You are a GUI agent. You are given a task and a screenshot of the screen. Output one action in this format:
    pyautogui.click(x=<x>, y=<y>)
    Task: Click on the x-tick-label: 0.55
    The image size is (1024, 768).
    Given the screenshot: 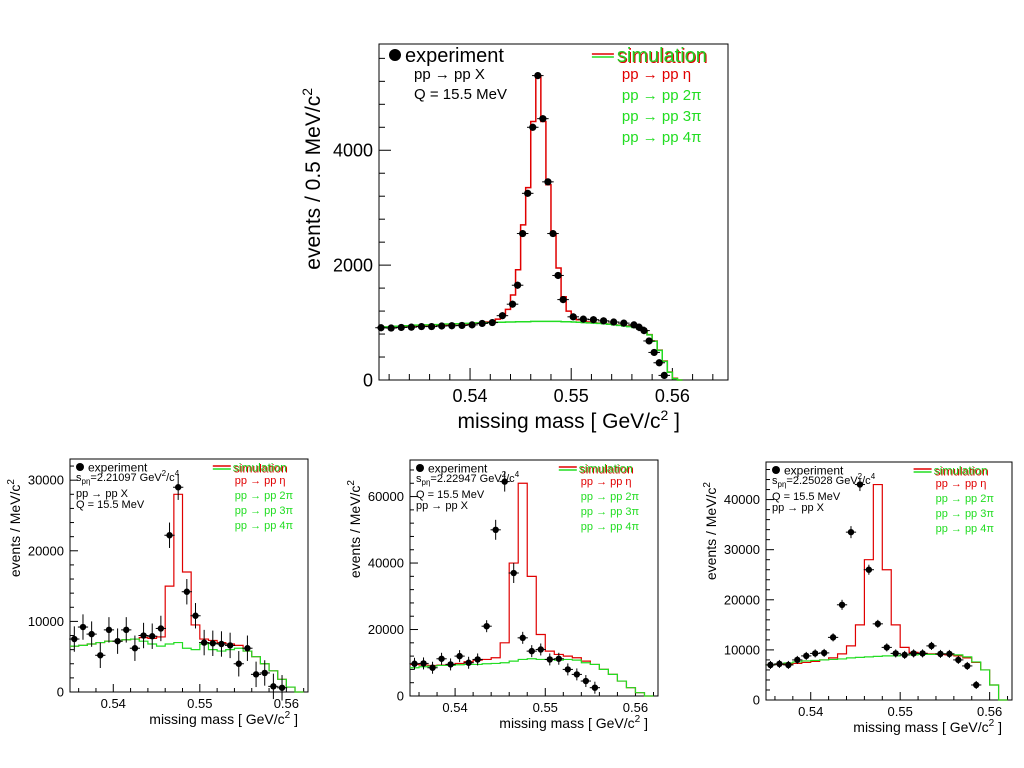 What is the action you would take?
    pyautogui.click(x=571, y=396)
    